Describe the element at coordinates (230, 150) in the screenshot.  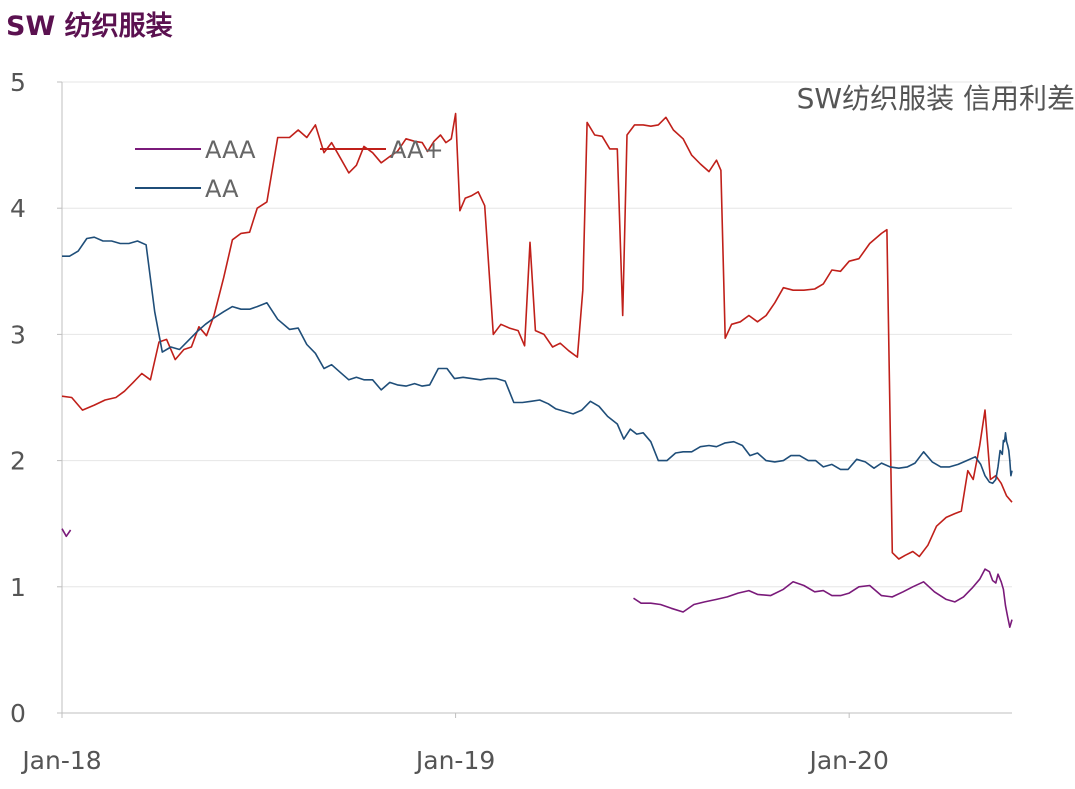
I see `legend-label: AAA` at that location.